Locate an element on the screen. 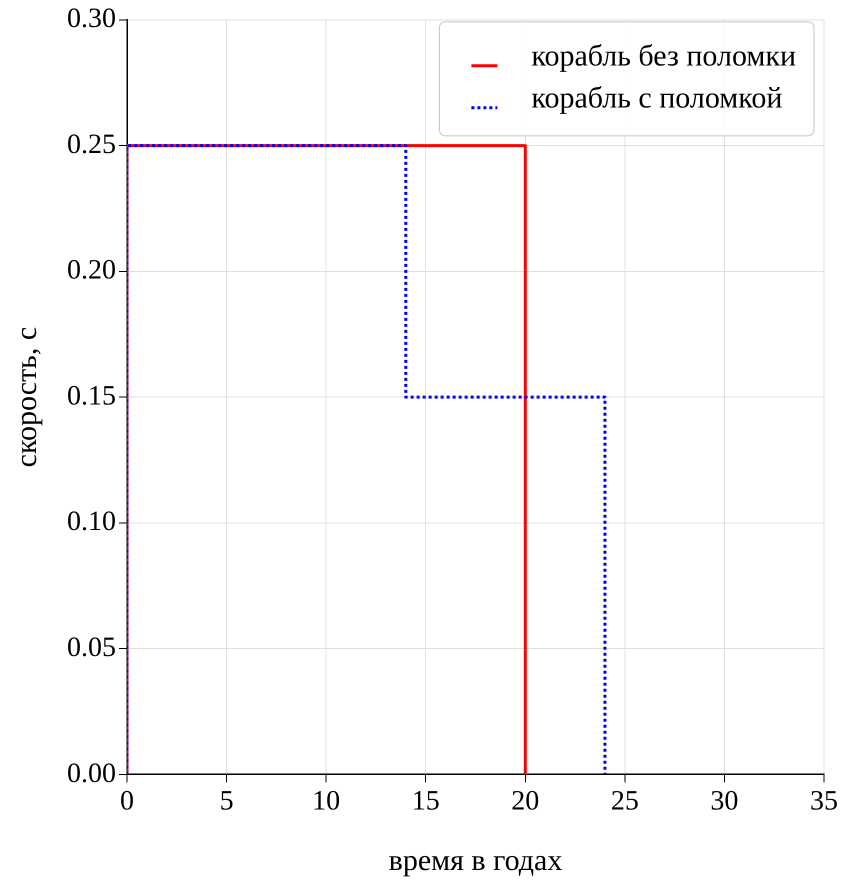  y-tick-label: 0.20 is located at coordinates (91, 270).